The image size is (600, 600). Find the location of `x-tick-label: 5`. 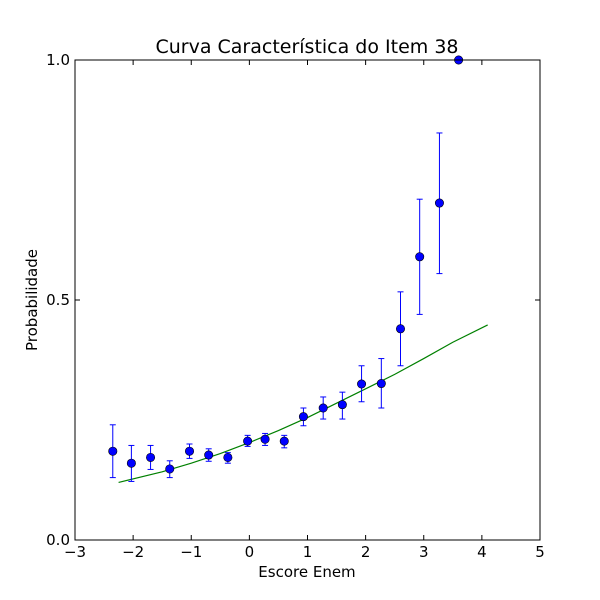

x-tick-label: 5 is located at coordinates (540, 552).